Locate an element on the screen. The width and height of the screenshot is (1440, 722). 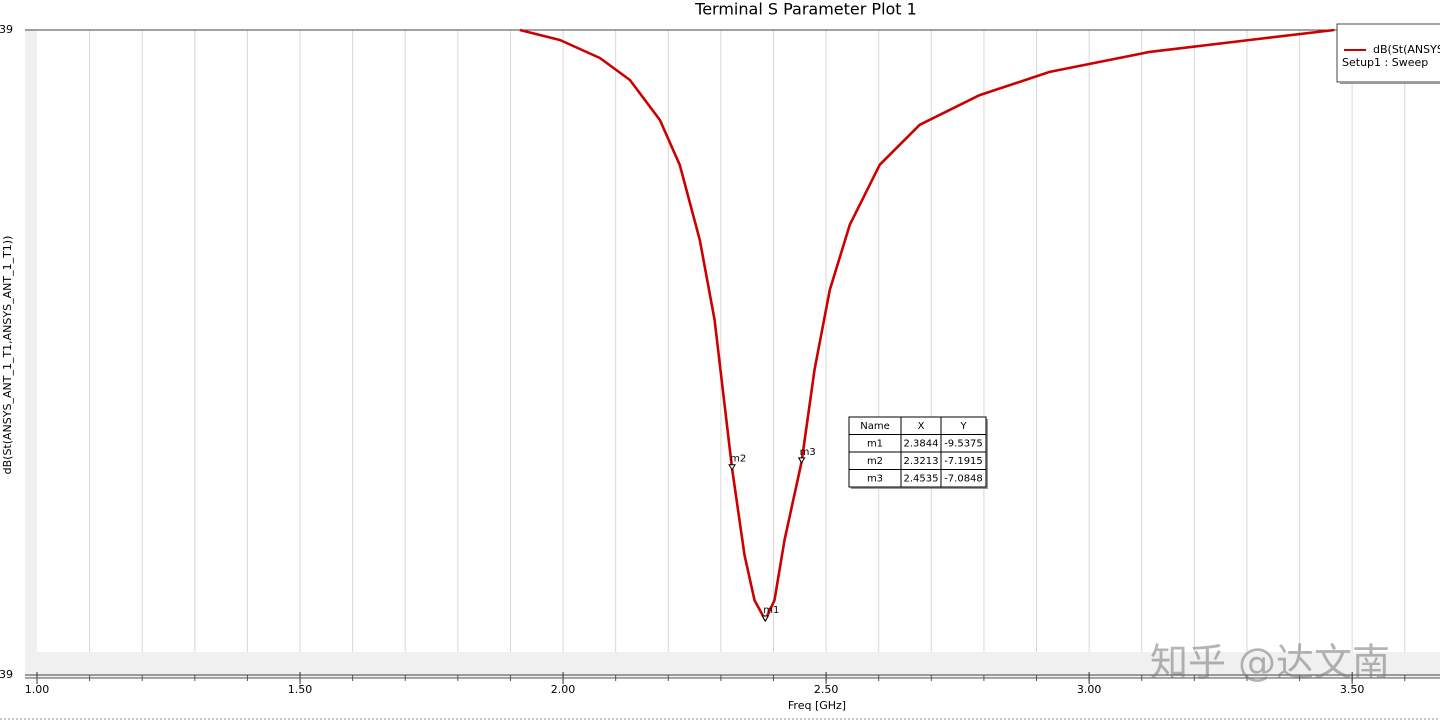
table-header: X is located at coordinates (921, 426).